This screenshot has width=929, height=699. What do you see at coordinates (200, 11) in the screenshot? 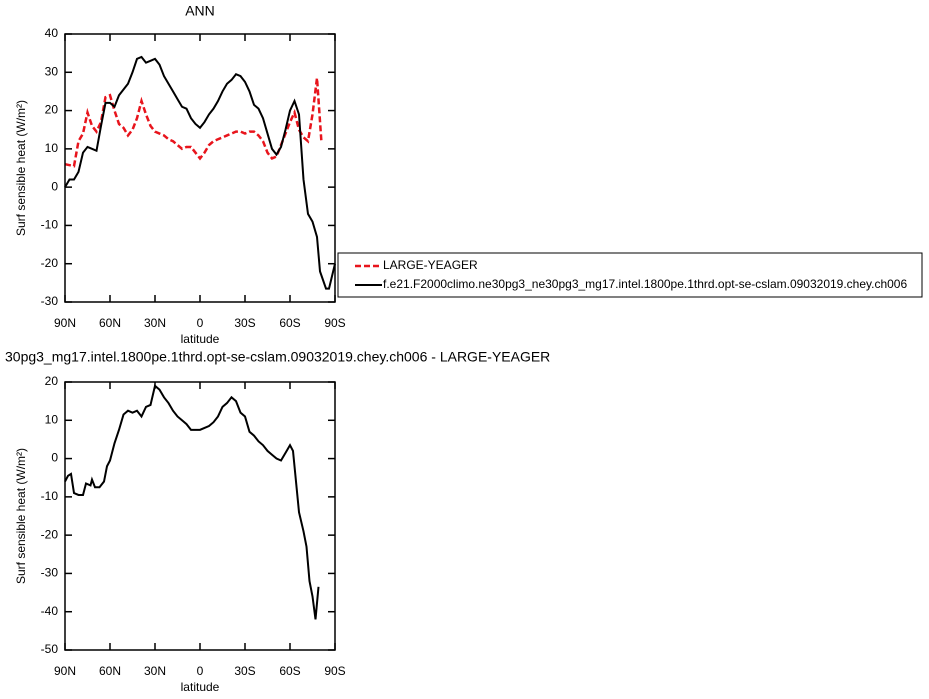
I see `chart-title: ANN` at bounding box center [200, 11].